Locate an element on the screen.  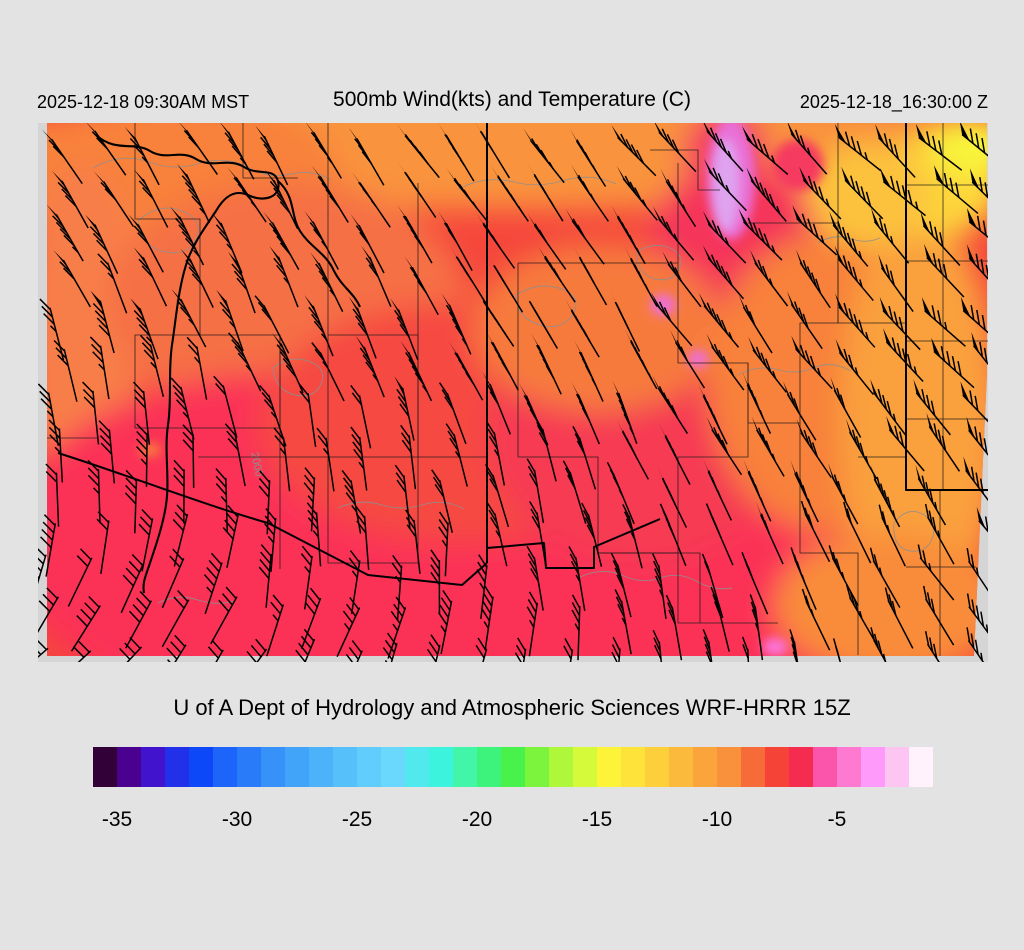
plot-title: 500mb Wind(kts) and Temperature (C) is located at coordinates (512, 99).